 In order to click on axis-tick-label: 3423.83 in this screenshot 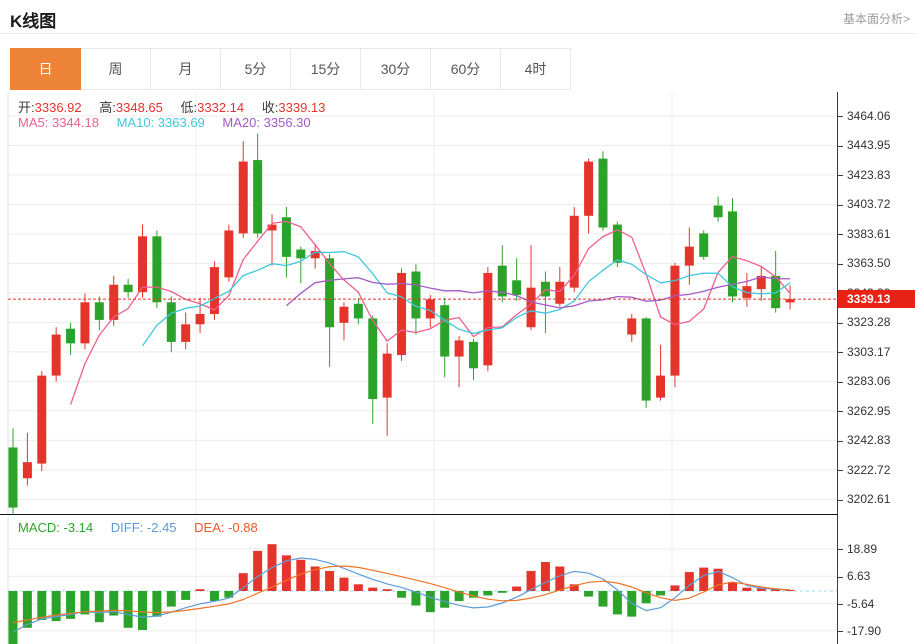, I will do `click(864, 175)`.